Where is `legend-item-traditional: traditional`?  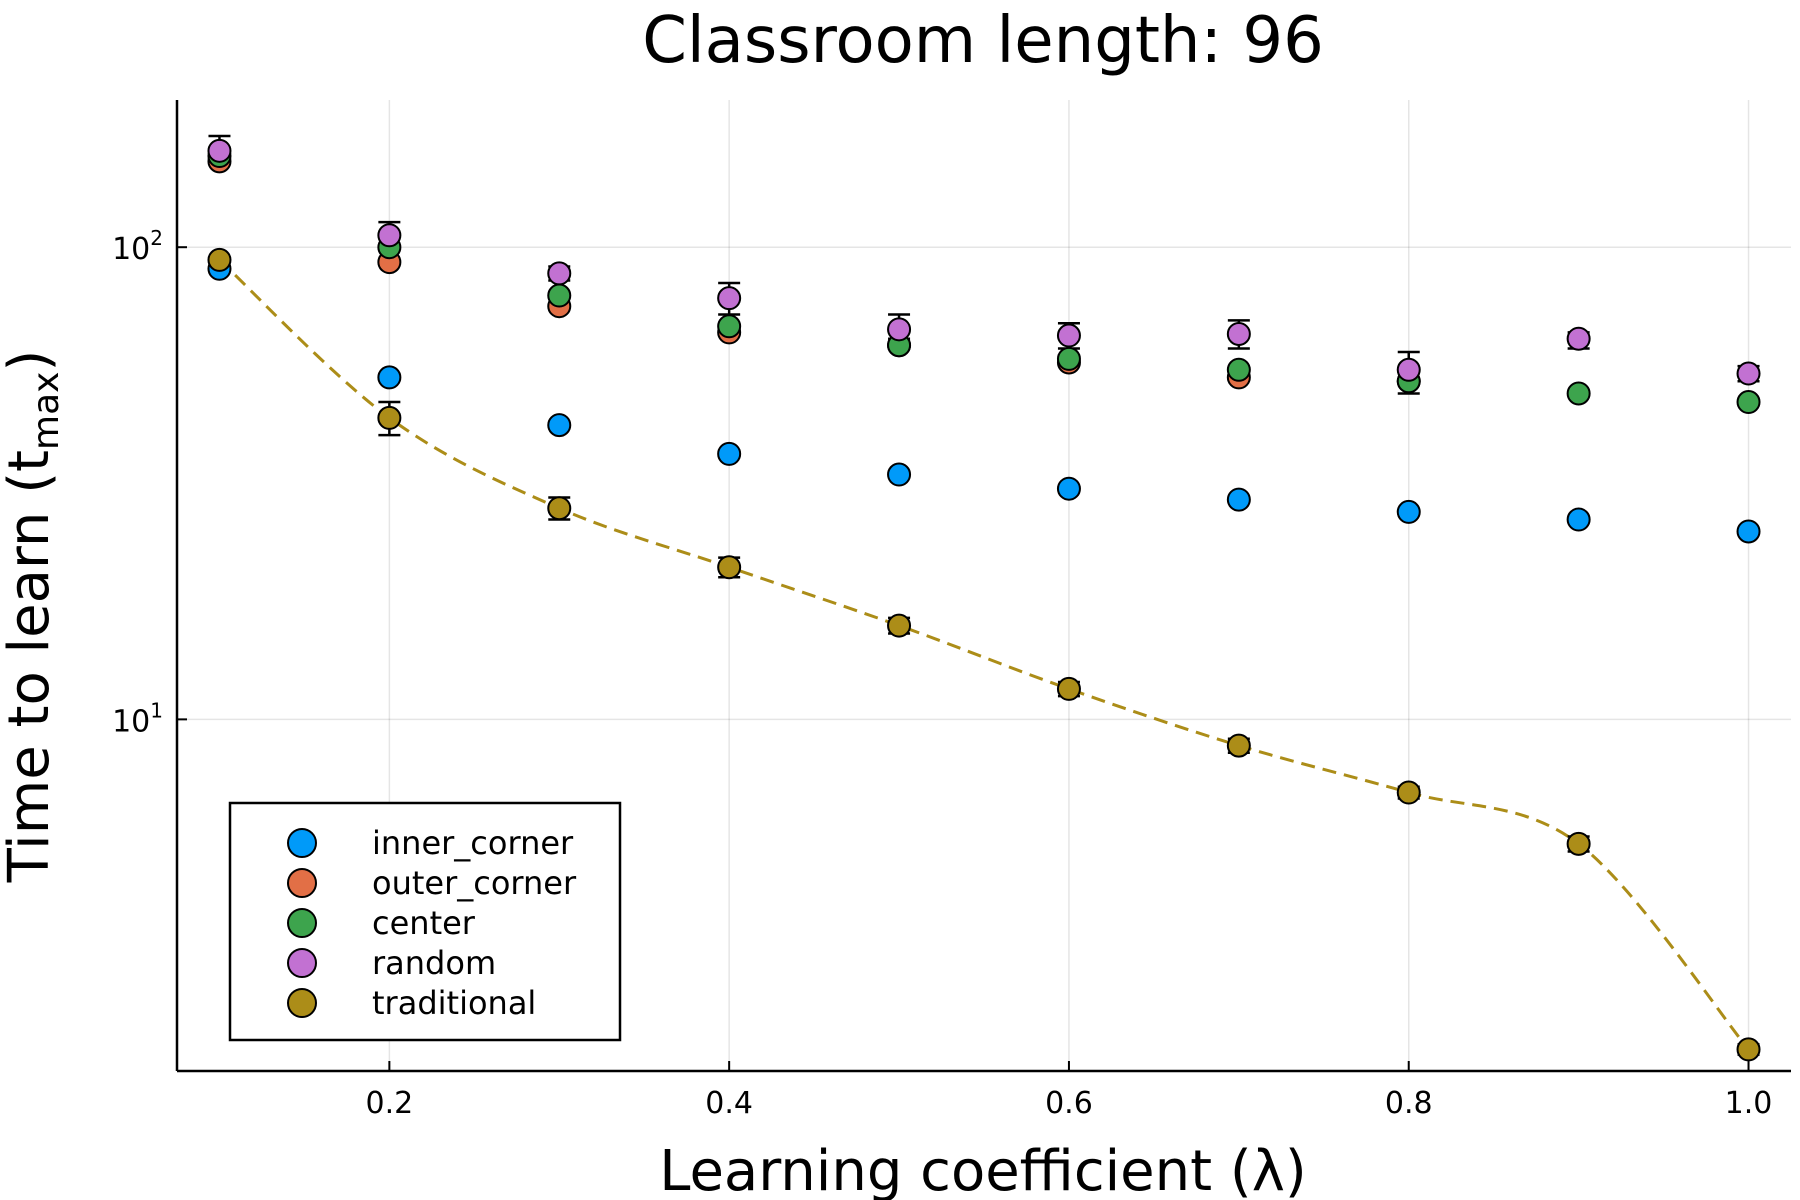 legend-item-traditional: traditional is located at coordinates (411, 1003).